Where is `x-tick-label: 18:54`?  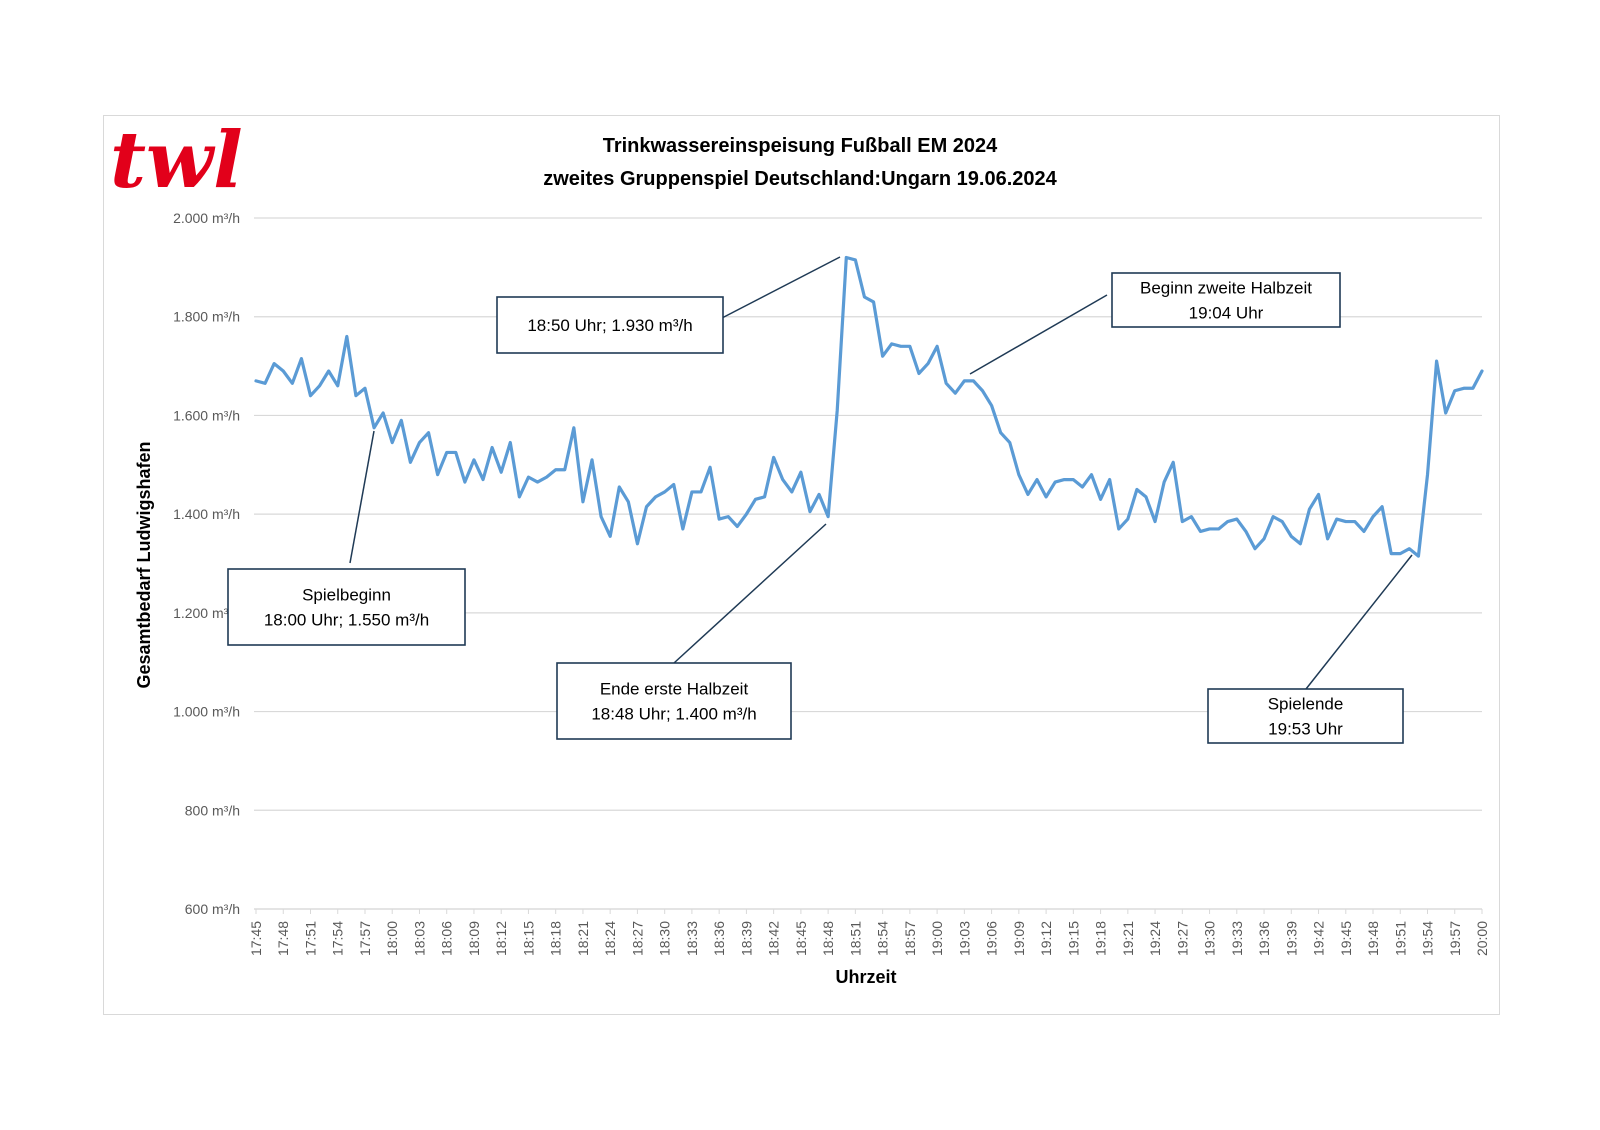
x-tick-label: 18:54 is located at coordinates (883, 938).